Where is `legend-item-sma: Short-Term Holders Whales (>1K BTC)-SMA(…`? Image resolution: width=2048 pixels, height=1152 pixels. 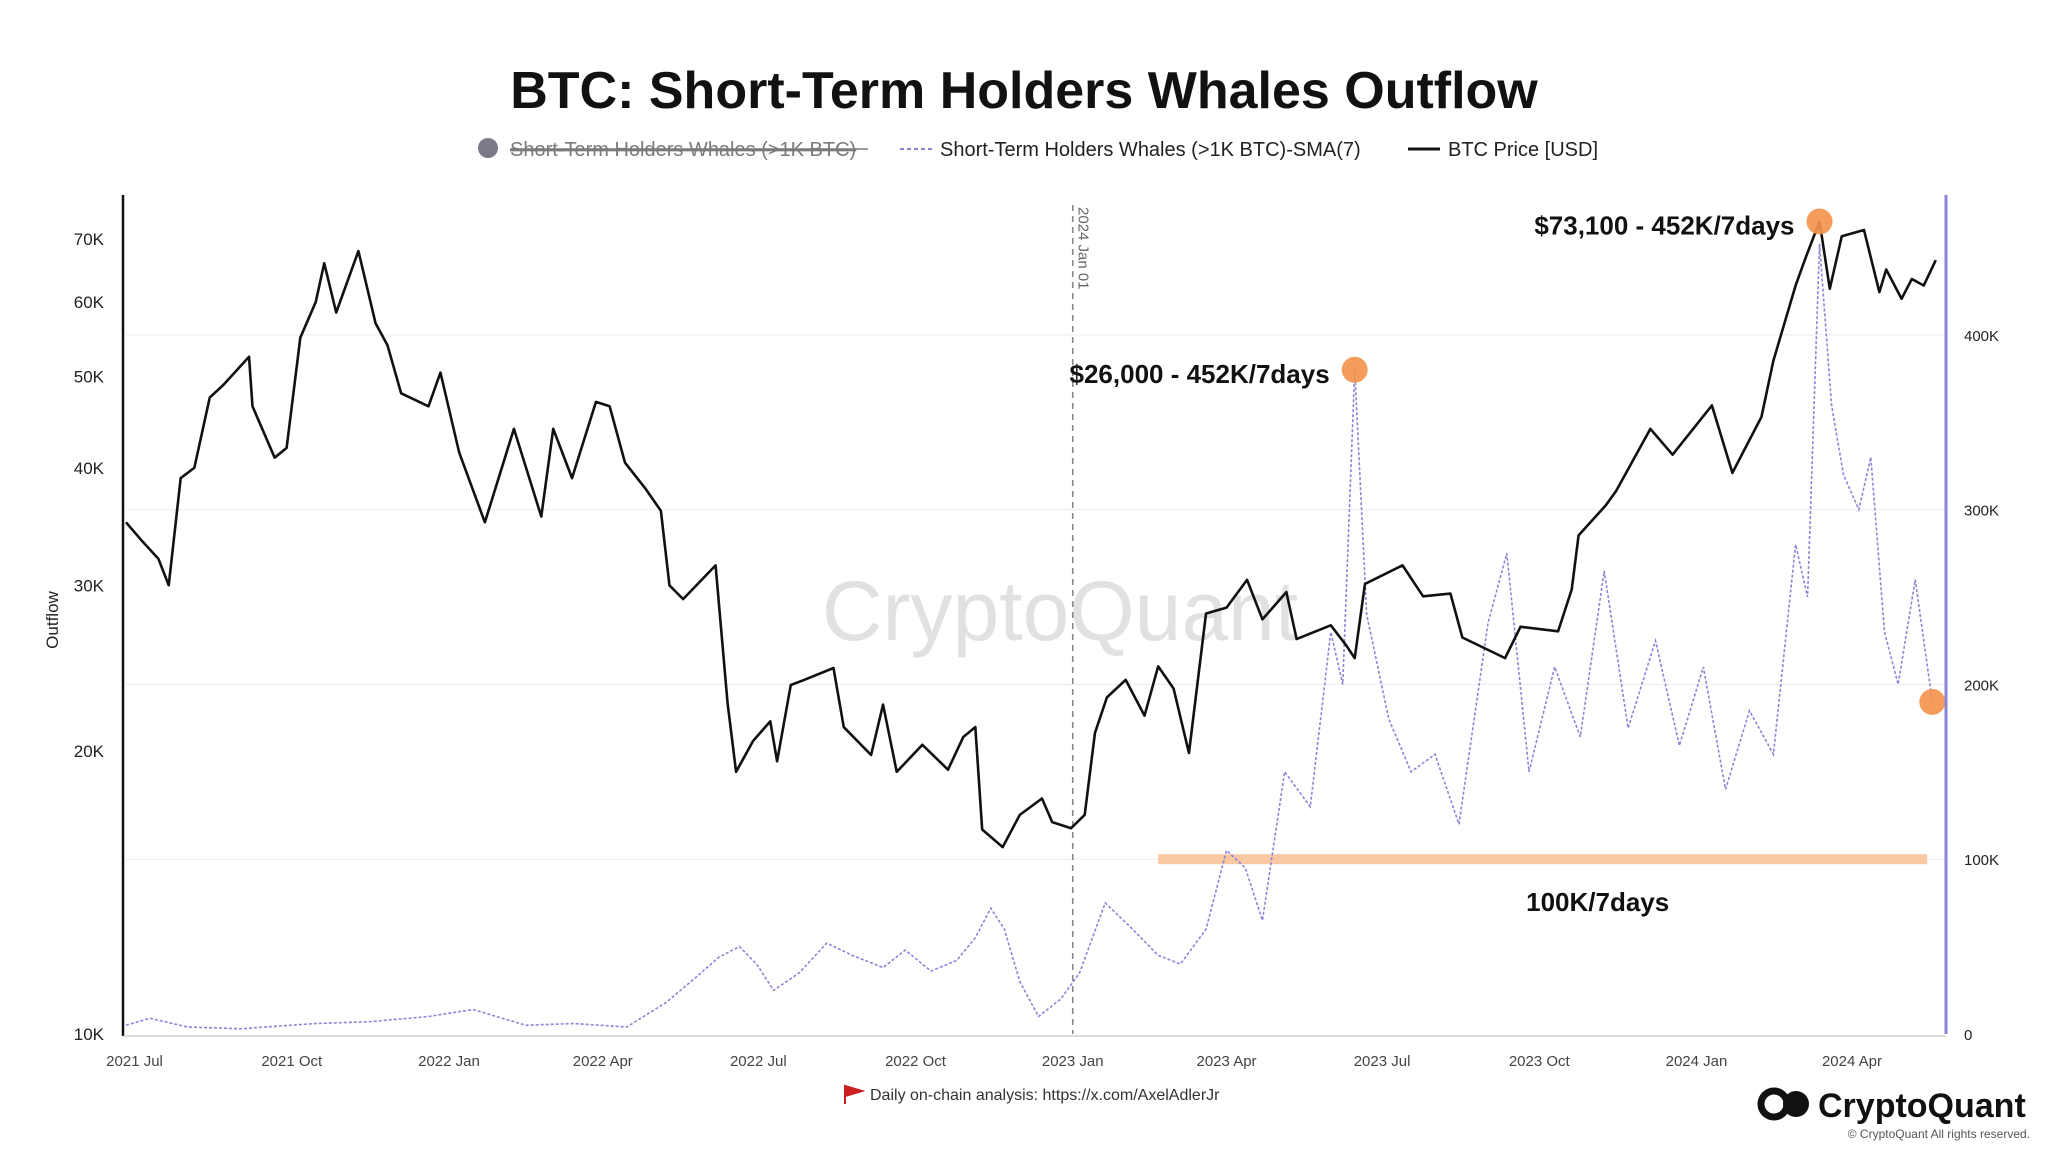
legend-item-sma: Short-Term Holders Whales (>1K BTC)-SMA(… is located at coordinates (1130, 150).